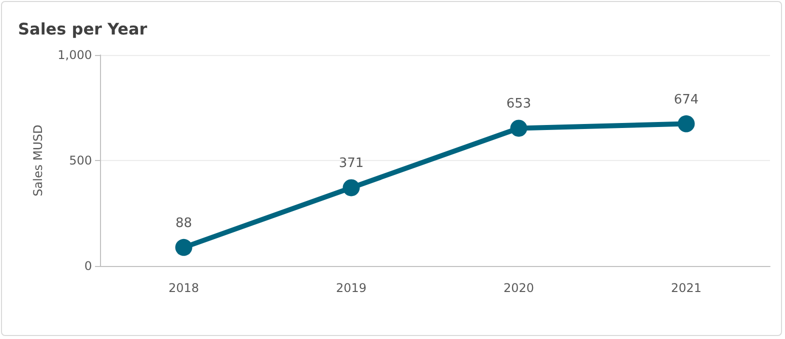 The width and height of the screenshot is (785, 339). What do you see at coordinates (686, 288) in the screenshot?
I see `x-tick-label: 2021` at bounding box center [686, 288].